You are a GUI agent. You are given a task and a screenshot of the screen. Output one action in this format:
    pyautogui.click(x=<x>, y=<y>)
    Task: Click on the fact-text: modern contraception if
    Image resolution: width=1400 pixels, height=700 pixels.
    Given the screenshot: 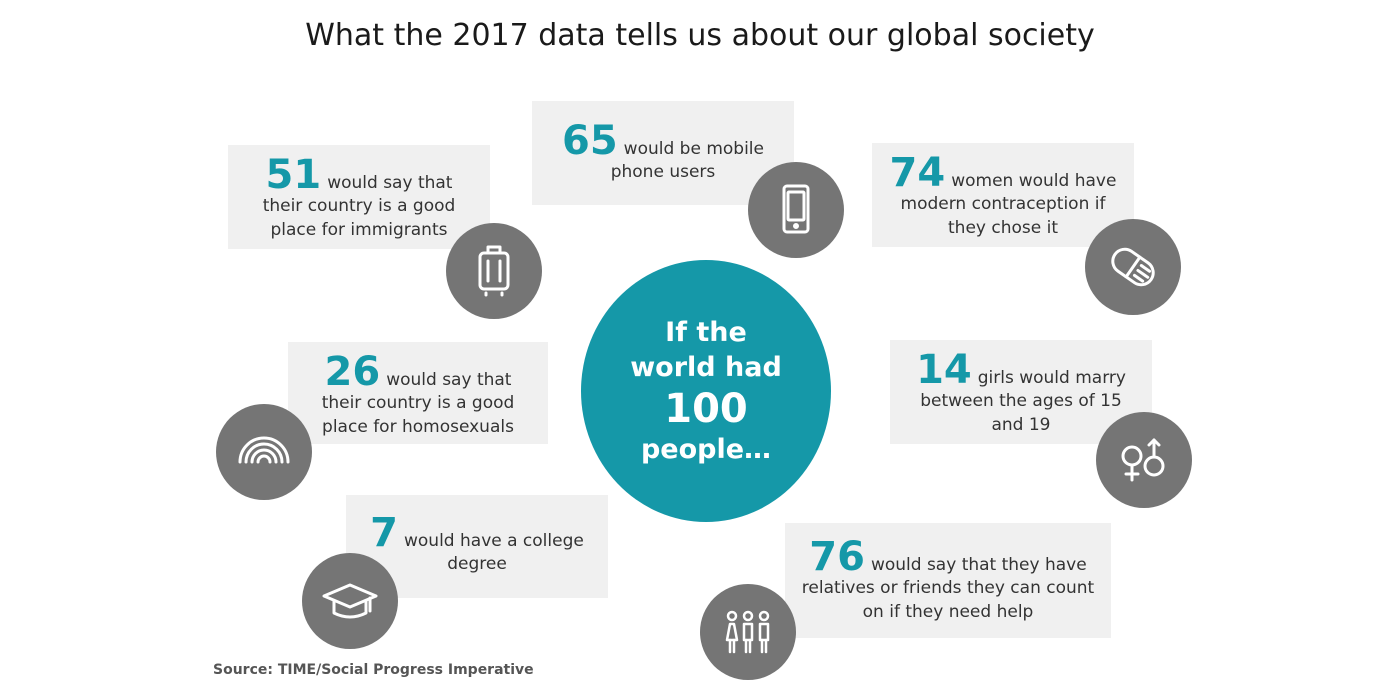 What is the action you would take?
    pyautogui.click(x=1003, y=204)
    